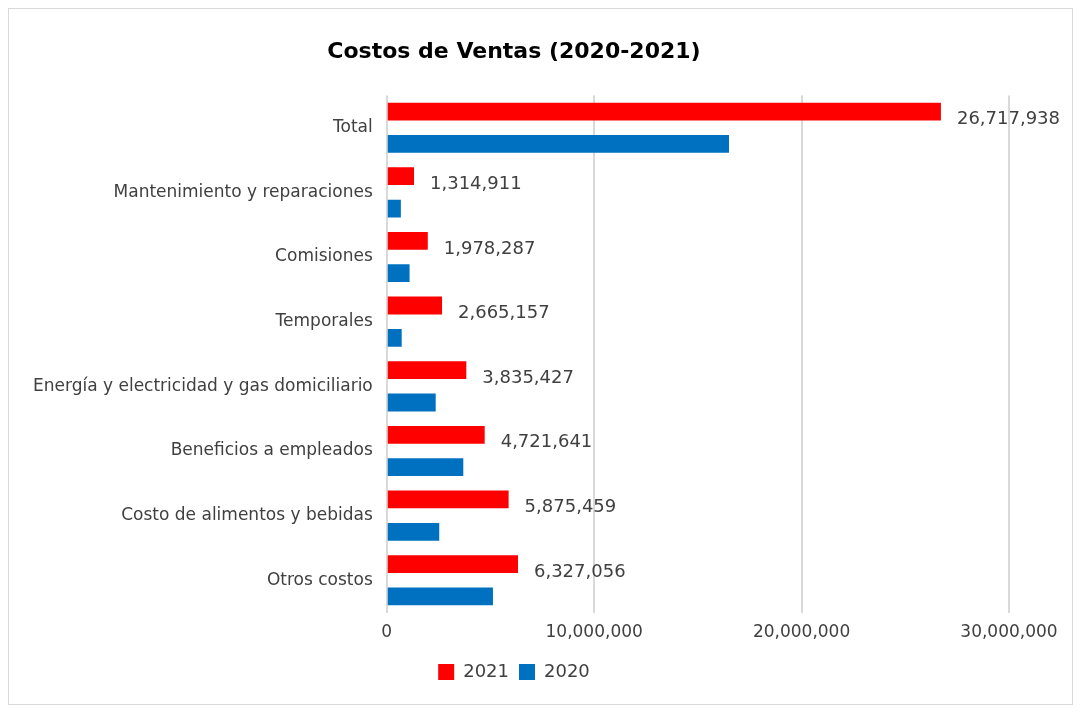  What do you see at coordinates (202, 384) in the screenshot?
I see `y-tick-label: Energía y electricidad y gas domiciliario` at bounding box center [202, 384].